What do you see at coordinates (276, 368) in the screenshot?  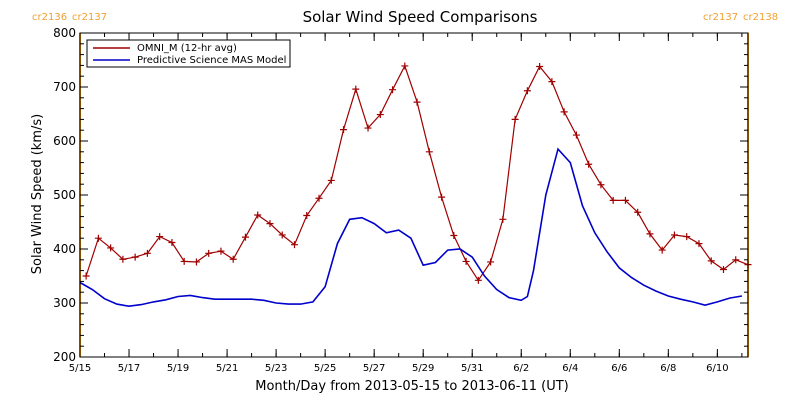 I see `x-tick-label: 5/23` at bounding box center [276, 368].